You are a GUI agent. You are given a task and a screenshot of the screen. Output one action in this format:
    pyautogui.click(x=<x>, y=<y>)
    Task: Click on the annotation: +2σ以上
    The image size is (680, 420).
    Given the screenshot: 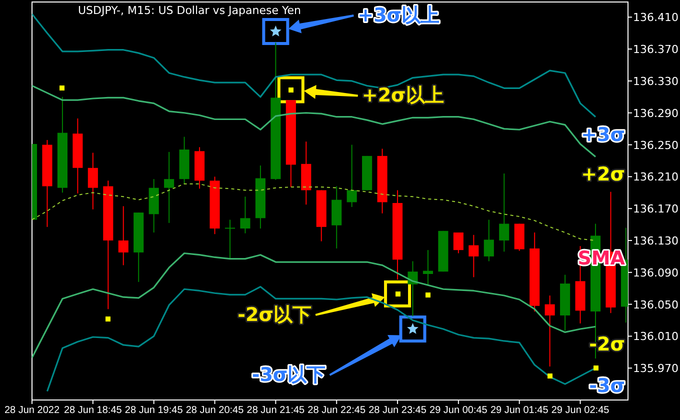 What is the action you would take?
    pyautogui.click(x=403, y=95)
    